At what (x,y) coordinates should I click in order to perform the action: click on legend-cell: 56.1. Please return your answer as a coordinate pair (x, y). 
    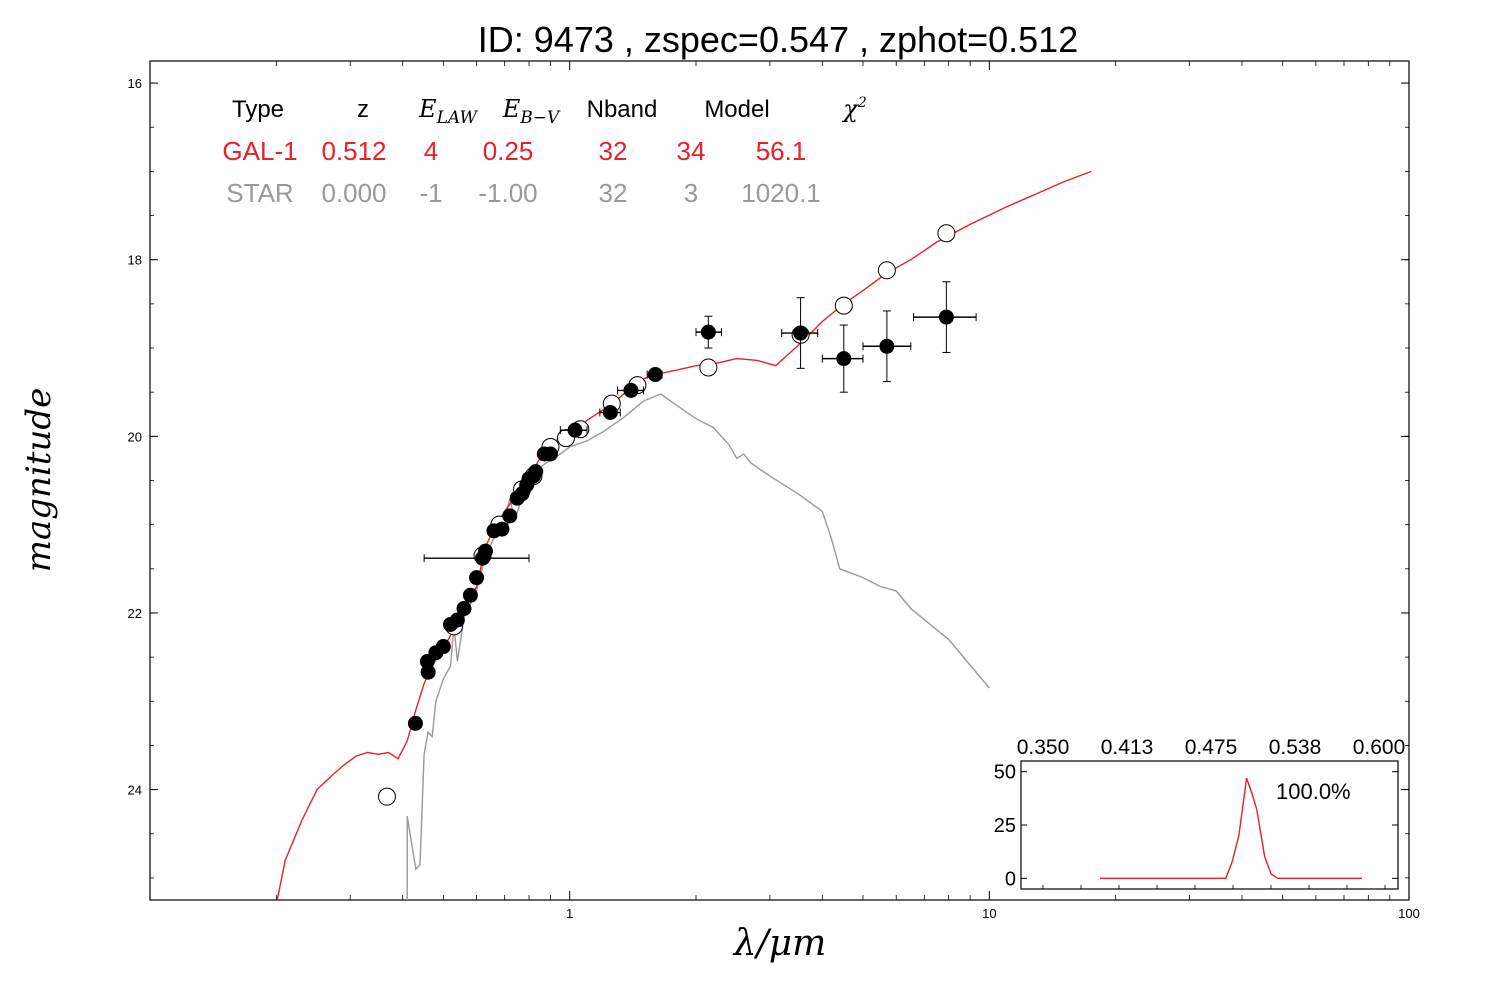
    Looking at the image, I should click on (781, 151).